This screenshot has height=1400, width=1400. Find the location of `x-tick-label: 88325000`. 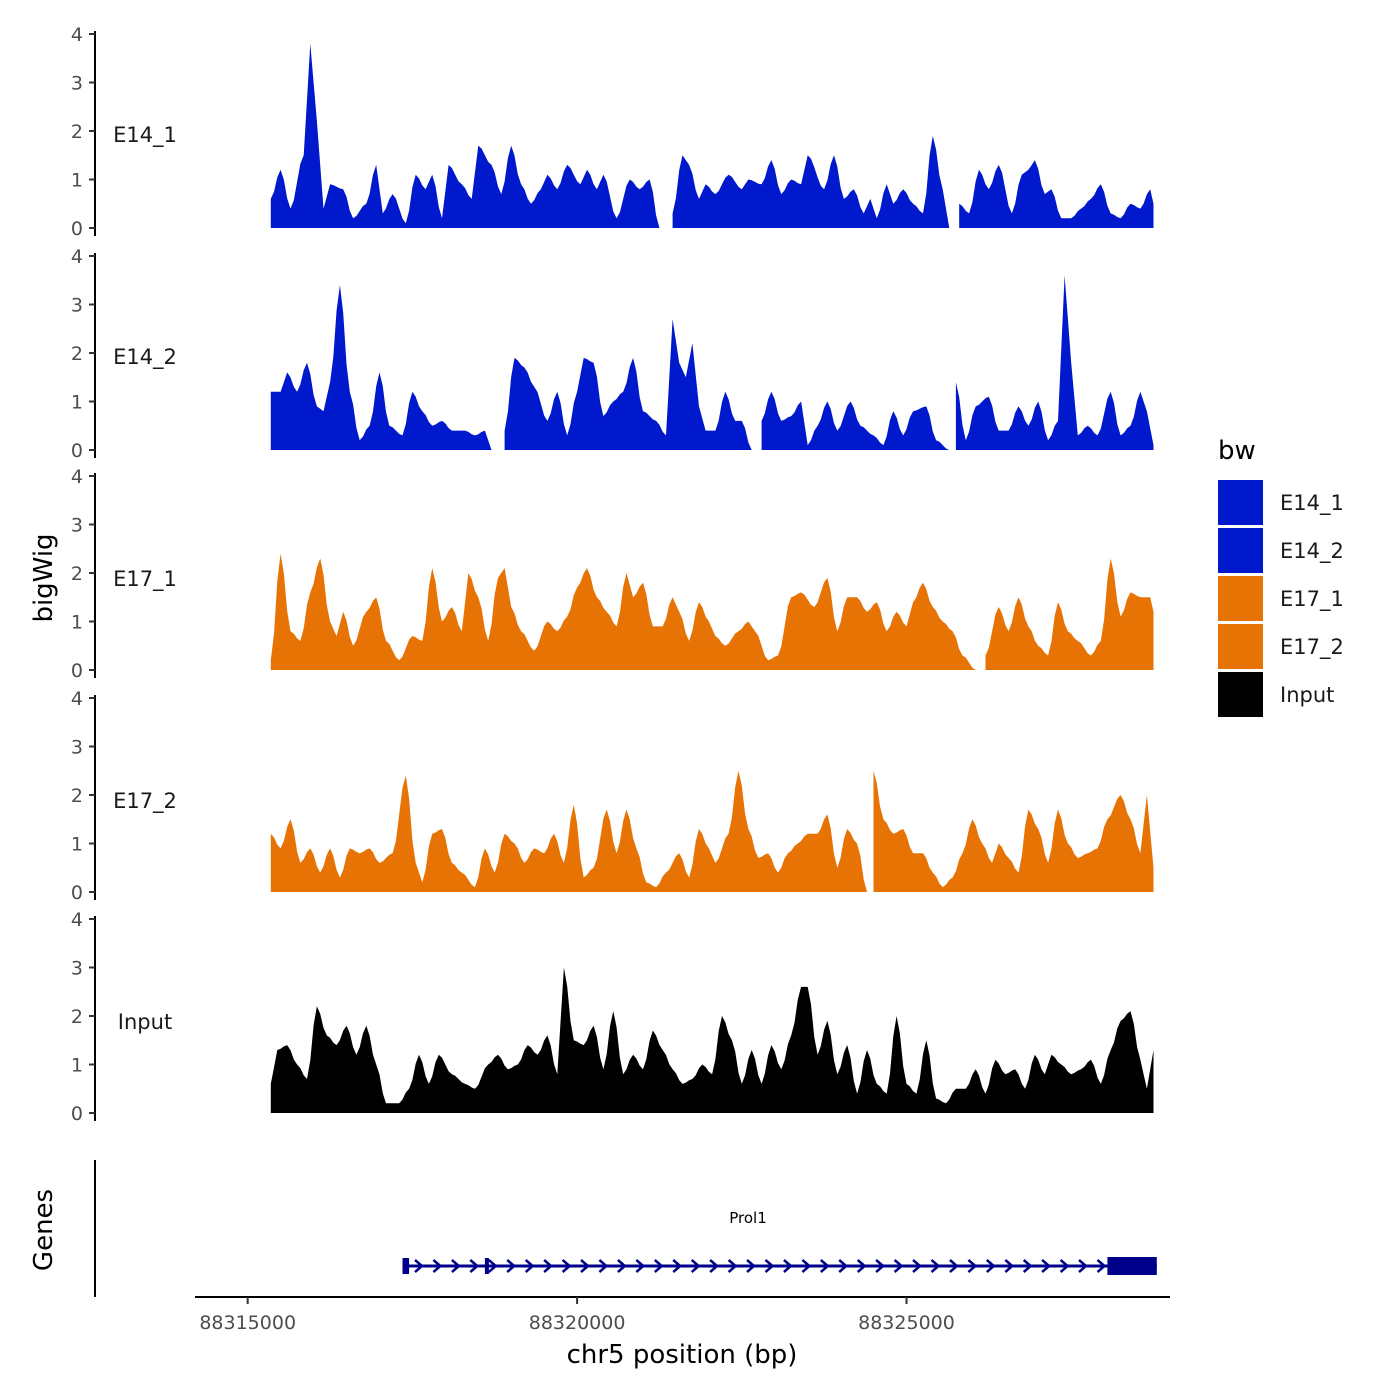

x-tick-label: 88325000 is located at coordinates (906, 1323).